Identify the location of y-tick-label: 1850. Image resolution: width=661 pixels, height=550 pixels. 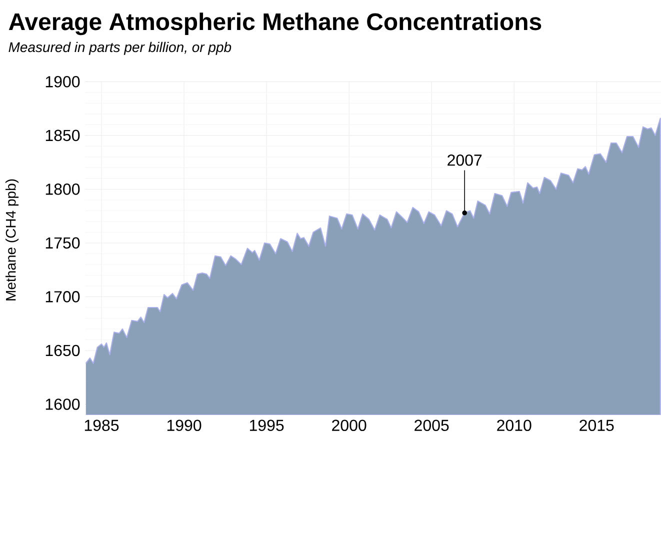
(63, 136).